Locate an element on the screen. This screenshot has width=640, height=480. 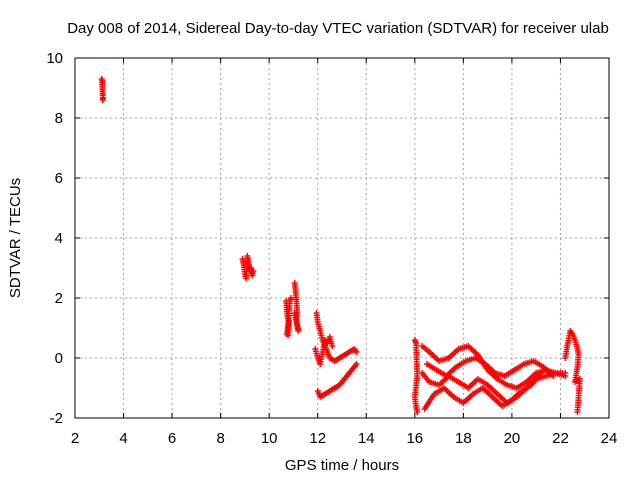
y-tick-labels: -2 0 2 4 6 8 10 is located at coordinates (54, 238).